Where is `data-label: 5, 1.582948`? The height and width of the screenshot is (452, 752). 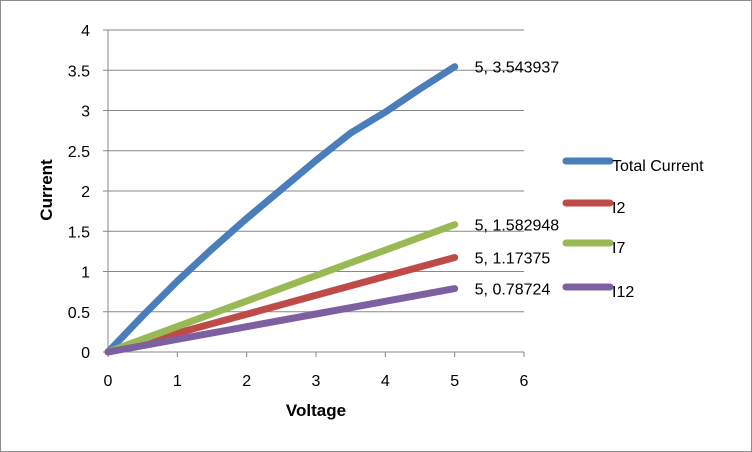
data-label: 5, 1.582948 is located at coordinates (517, 226).